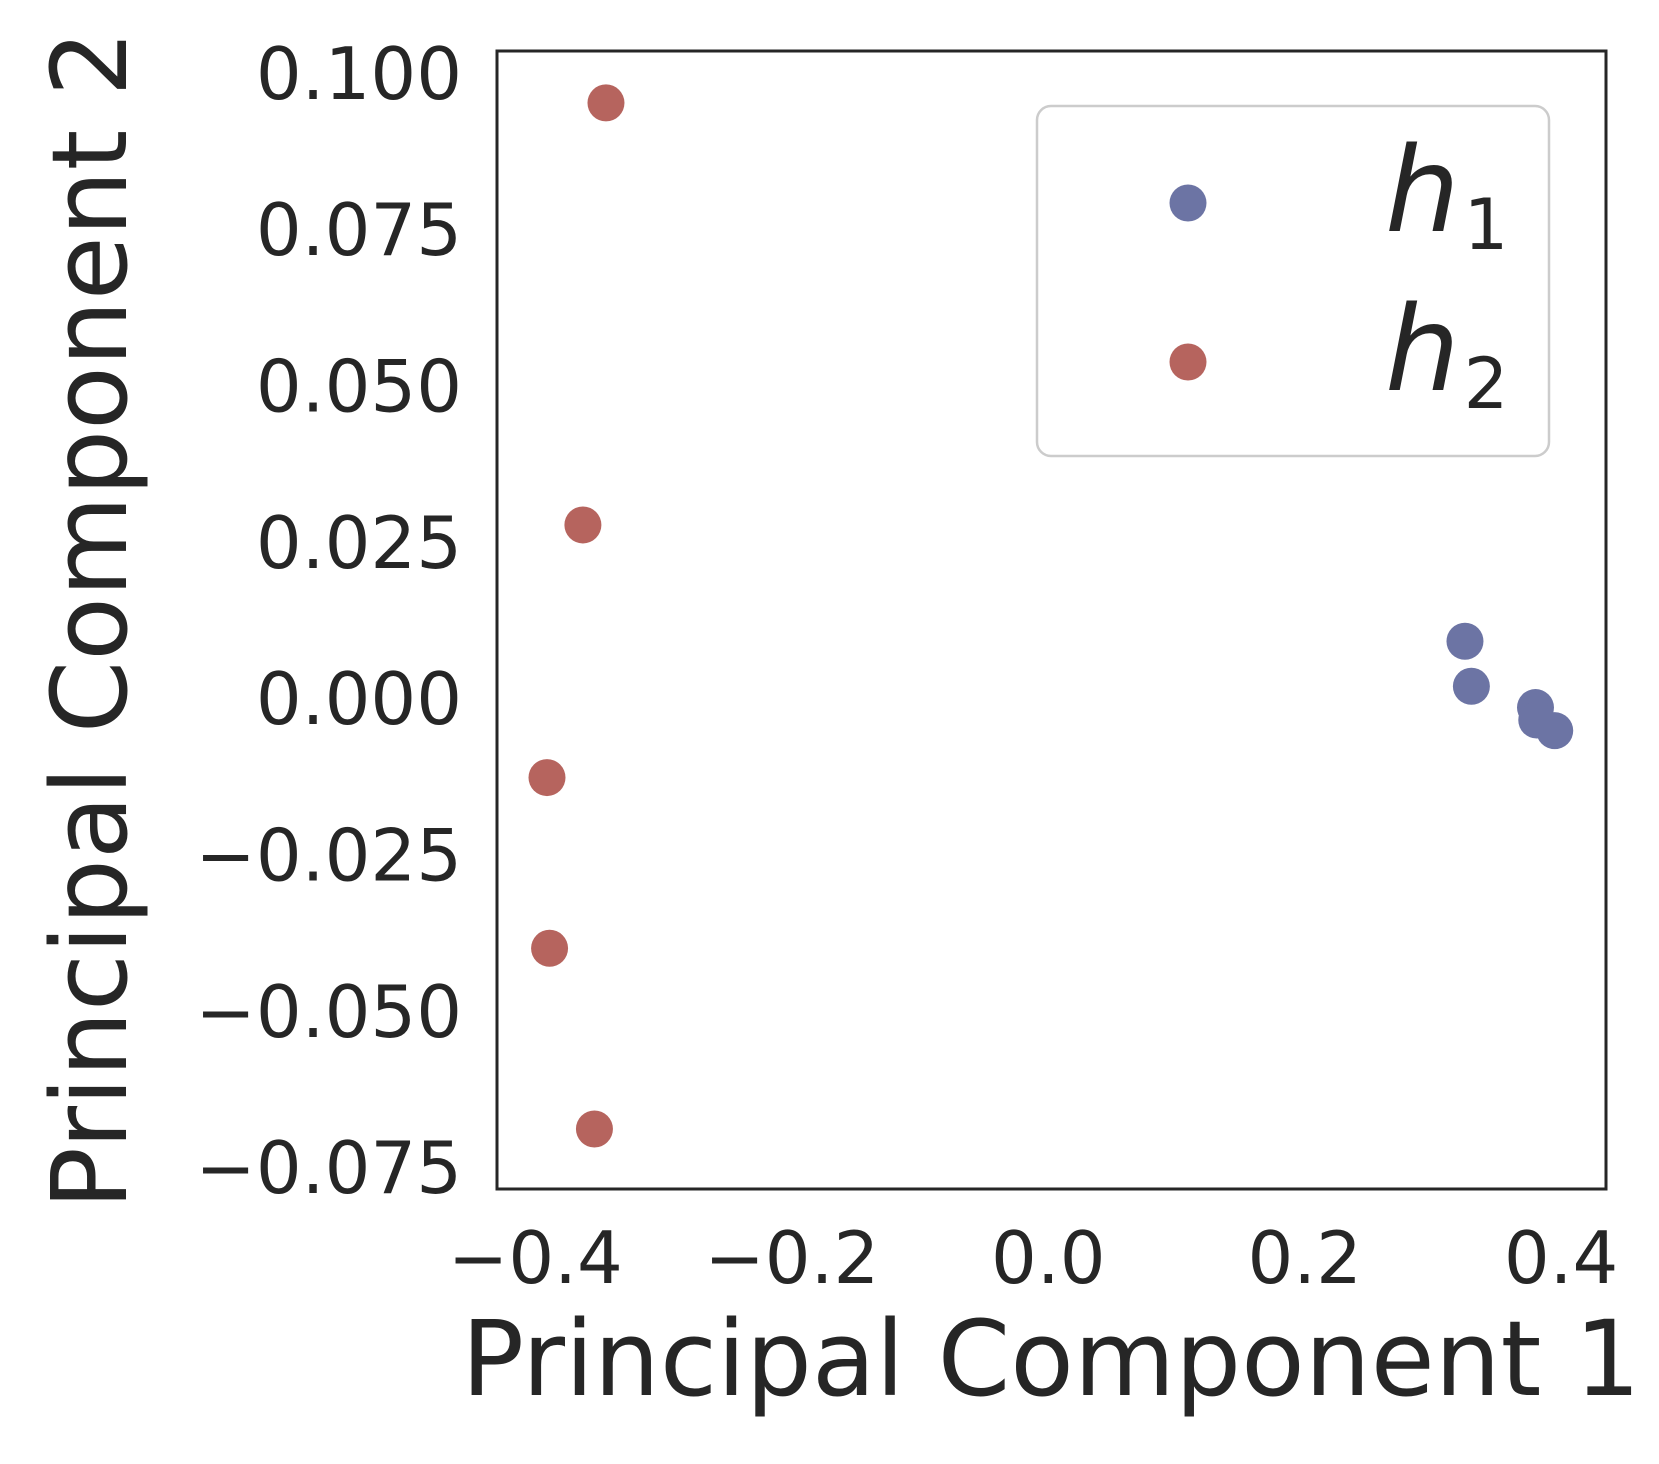  Describe the element at coordinates (1486, 225) in the screenshot. I see `legend-label-h1-sub: 1` at that location.